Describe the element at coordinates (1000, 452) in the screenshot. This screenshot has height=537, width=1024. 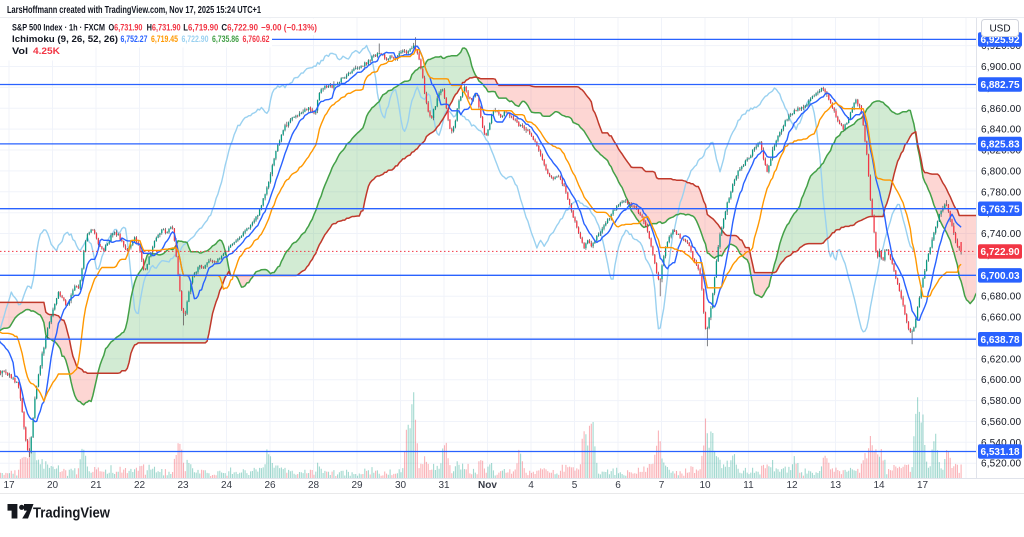
I see `svg-text: 6,531.18` at that location.